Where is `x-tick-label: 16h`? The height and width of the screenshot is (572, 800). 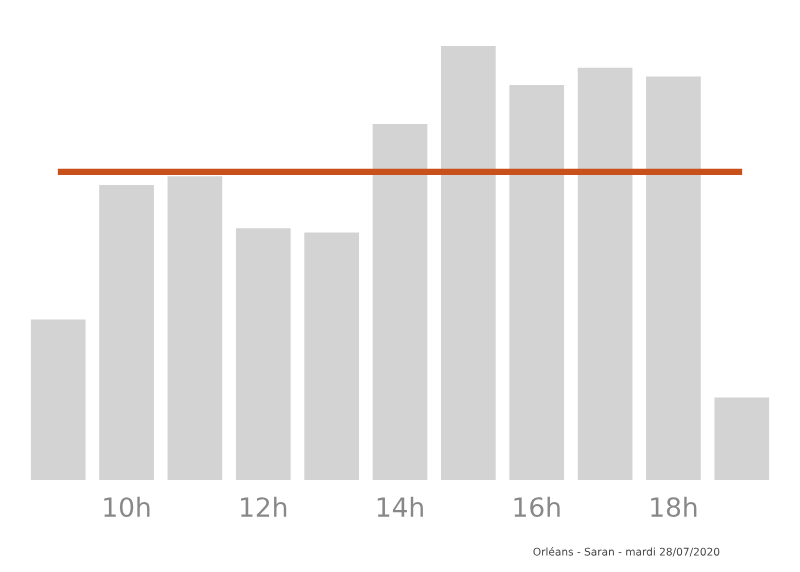 x-tick-label: 16h is located at coordinates (537, 507).